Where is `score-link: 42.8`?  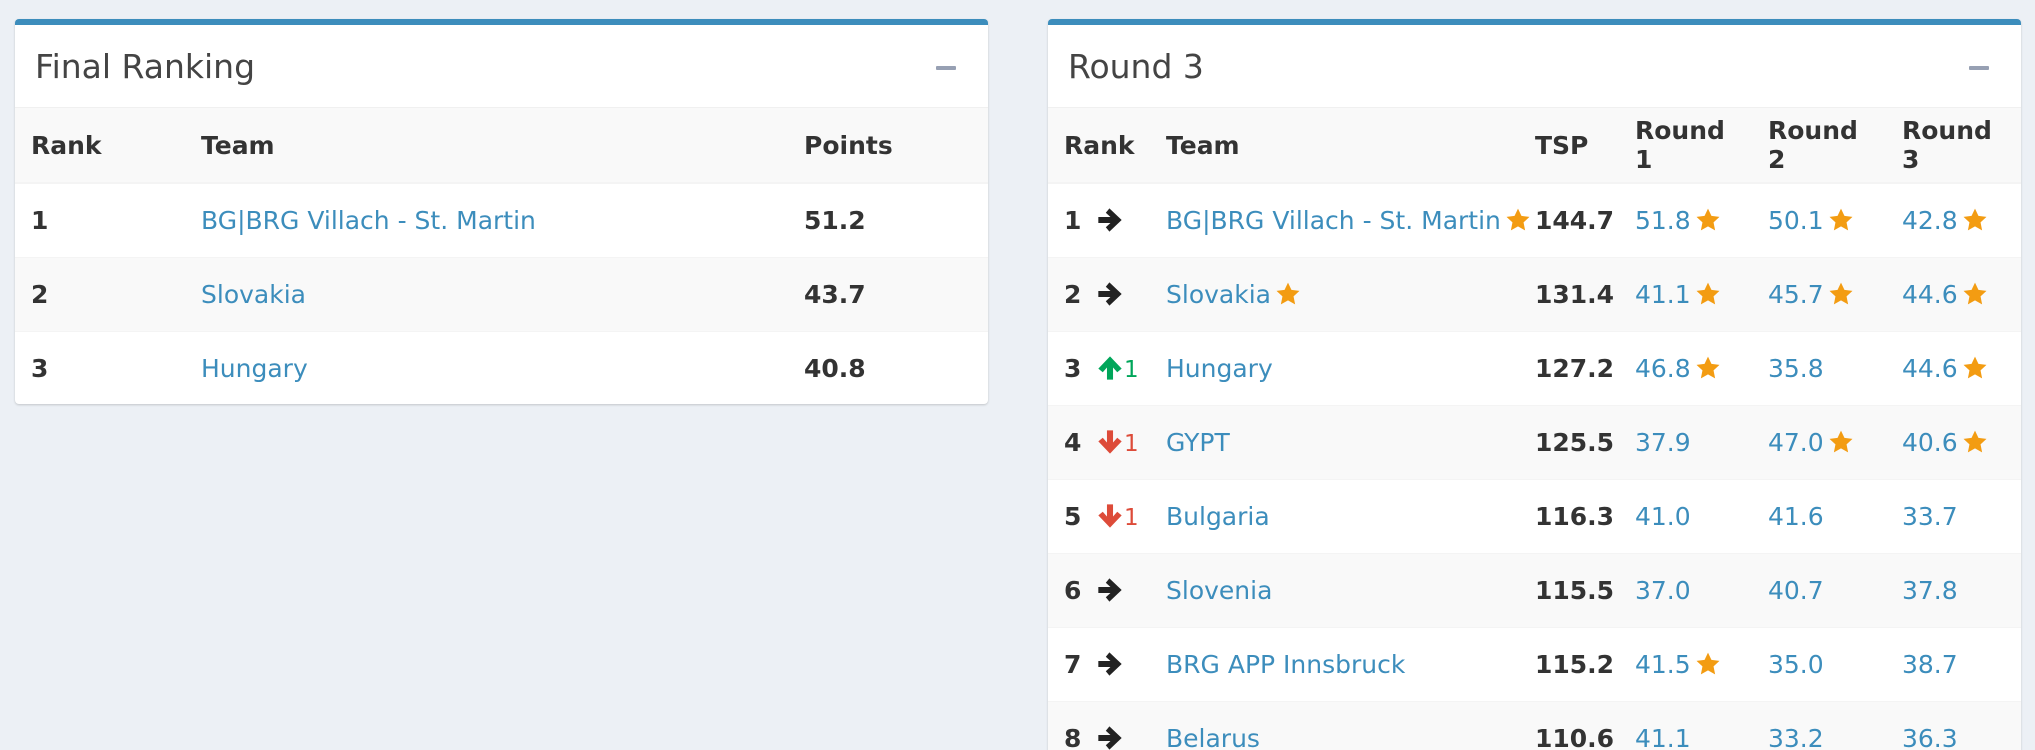 score-link: 42.8 is located at coordinates (1930, 220).